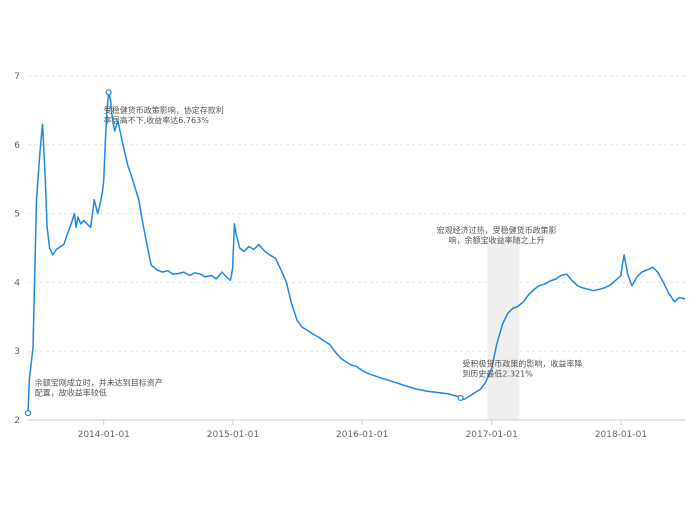 The height and width of the screenshot is (525, 700). I want to click on y-tick-label: 7, so click(17, 77).